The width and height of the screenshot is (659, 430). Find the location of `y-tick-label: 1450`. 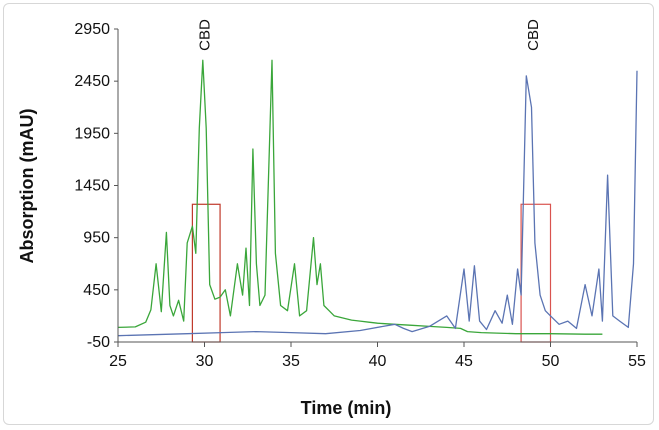

y-tick-label: 1450 is located at coordinates (92, 186).